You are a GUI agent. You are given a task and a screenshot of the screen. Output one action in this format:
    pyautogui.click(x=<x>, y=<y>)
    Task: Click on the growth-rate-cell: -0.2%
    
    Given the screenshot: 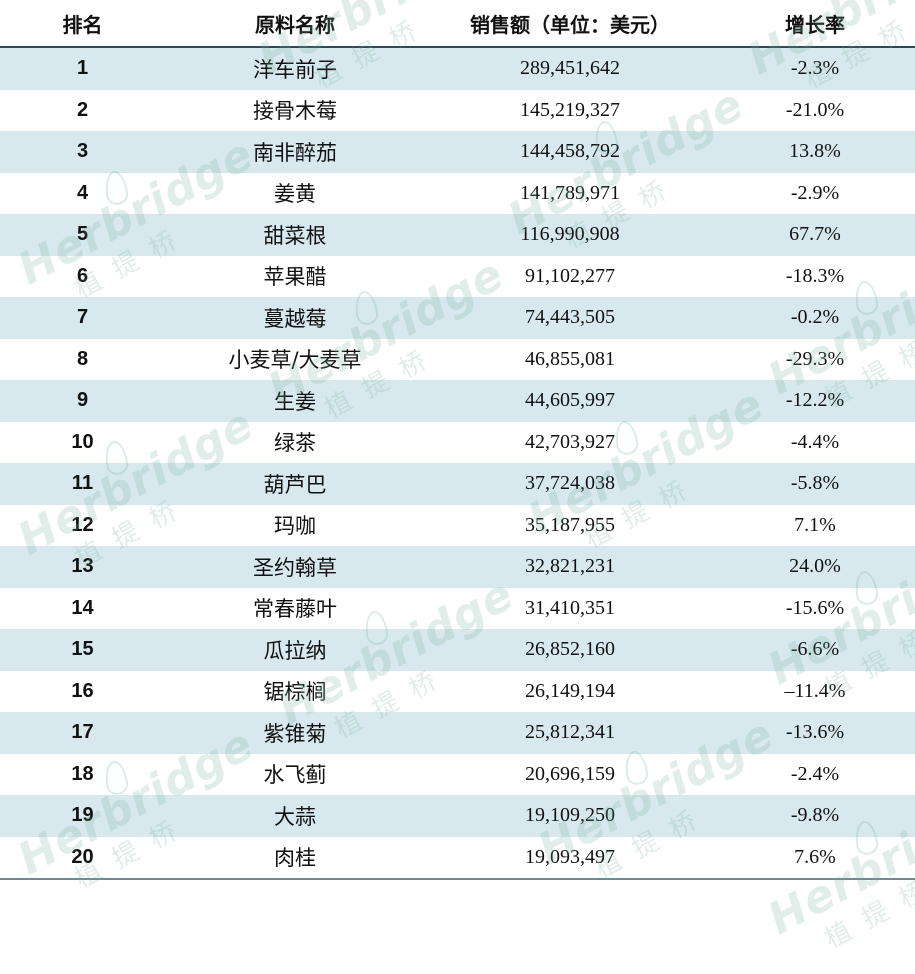 What is the action you would take?
    pyautogui.click(x=815, y=317)
    